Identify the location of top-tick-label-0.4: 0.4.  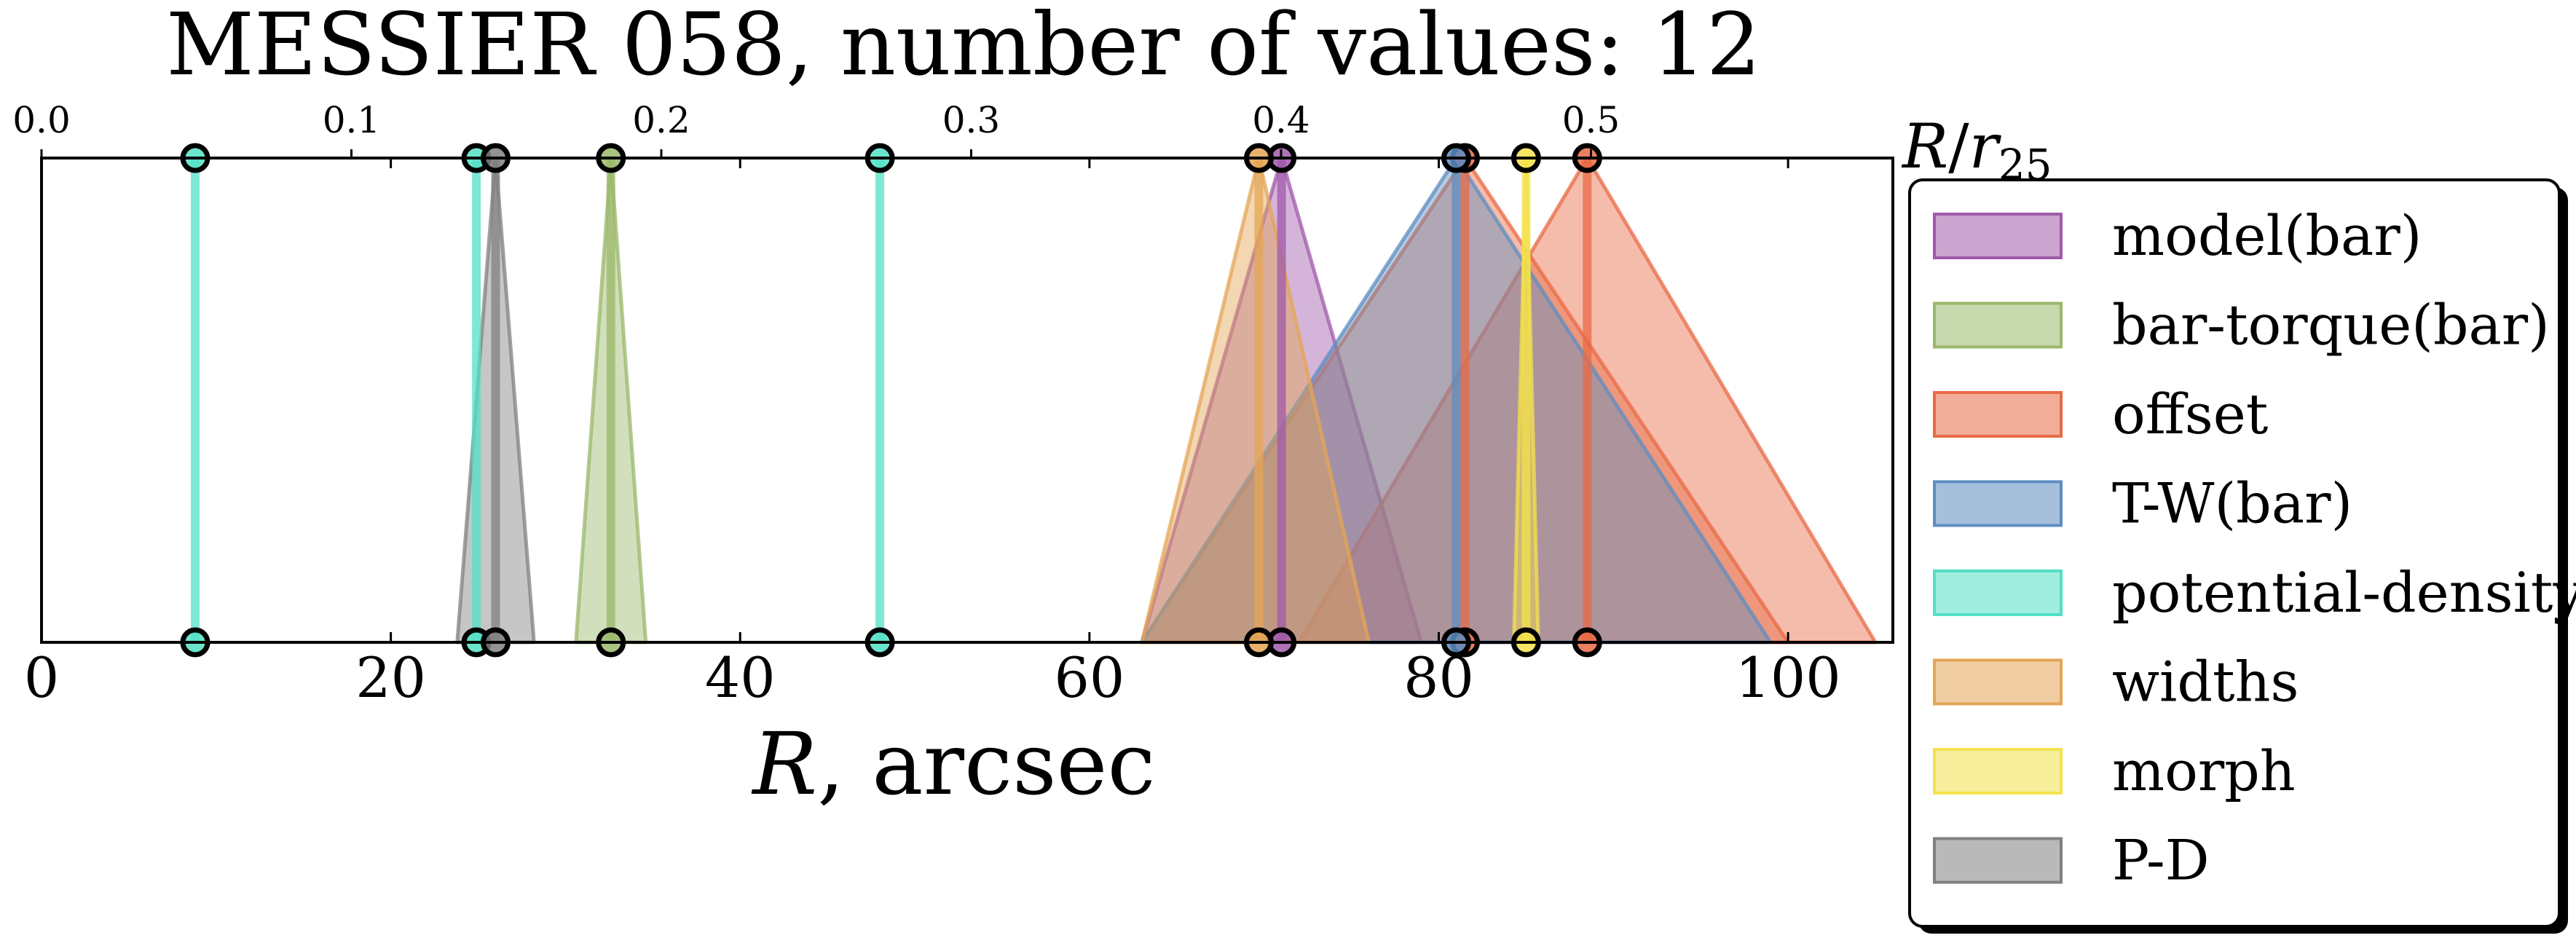
(1281, 120).